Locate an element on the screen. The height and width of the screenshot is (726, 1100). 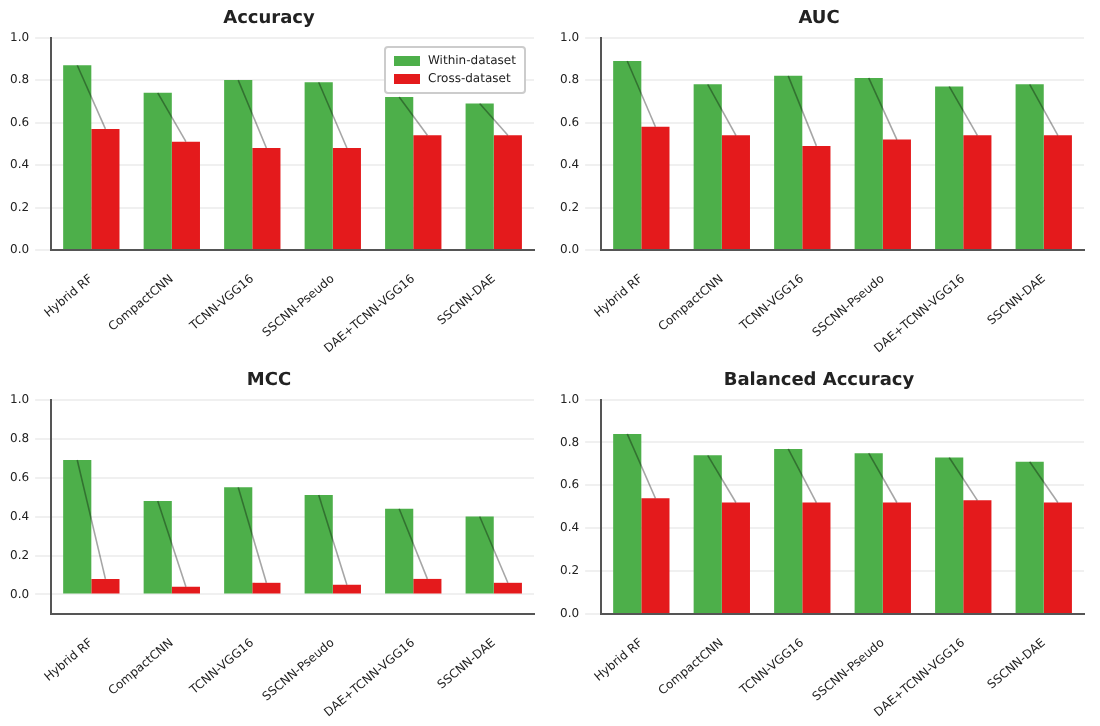
chart-title: Balanced Accuracy is located at coordinates (819, 381).